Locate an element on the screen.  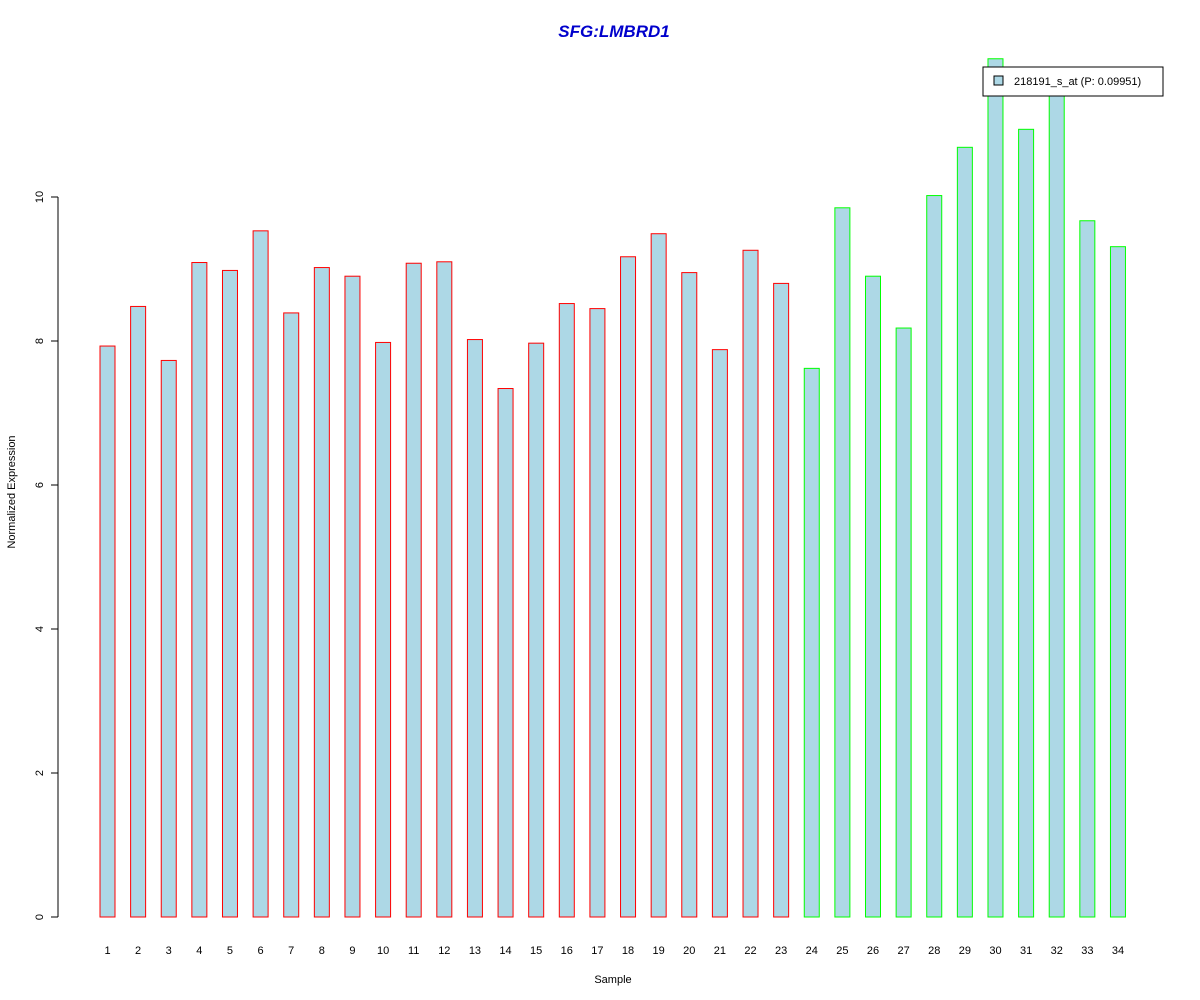
y-axis-label: Normalized Expression is located at coordinates (12, 491).